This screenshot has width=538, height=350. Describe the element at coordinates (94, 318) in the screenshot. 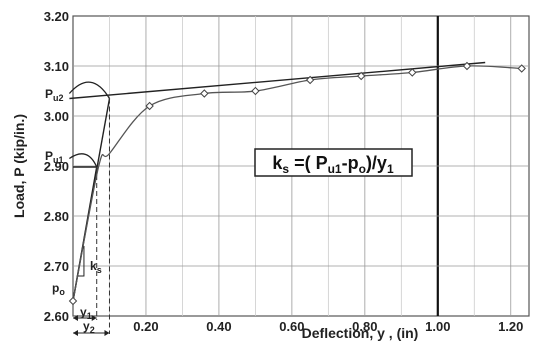

I see `dimension-arrow-y1` at that location.